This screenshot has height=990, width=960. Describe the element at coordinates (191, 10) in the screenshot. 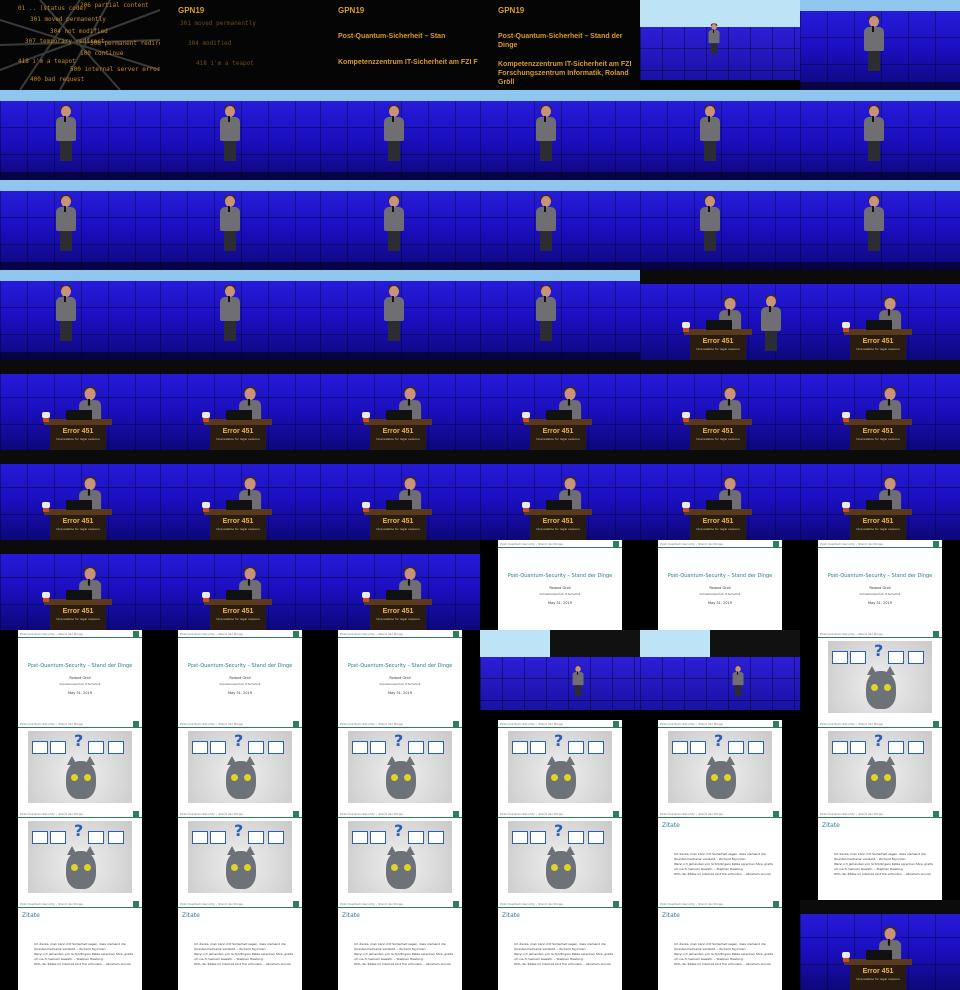

I see `event-label: GPN19` at that location.